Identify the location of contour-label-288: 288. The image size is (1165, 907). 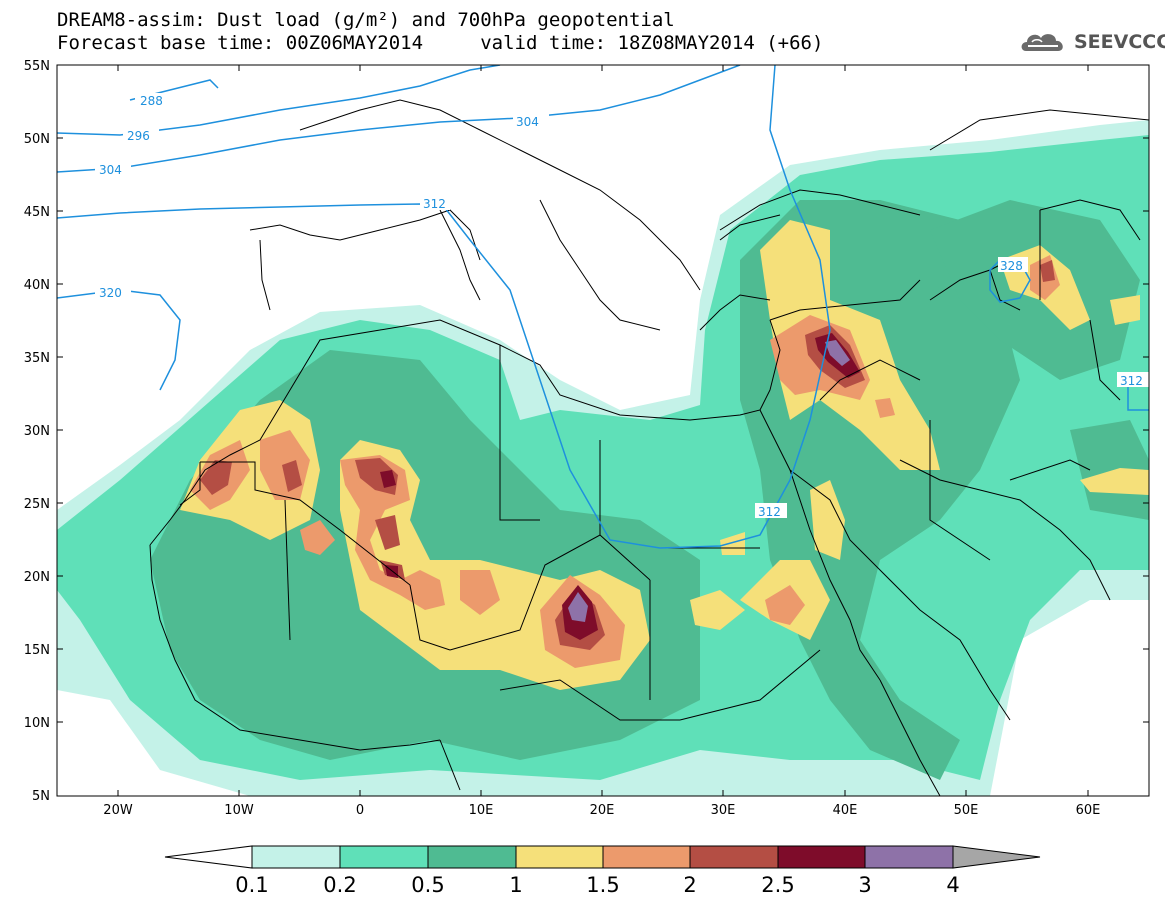
(151, 101).